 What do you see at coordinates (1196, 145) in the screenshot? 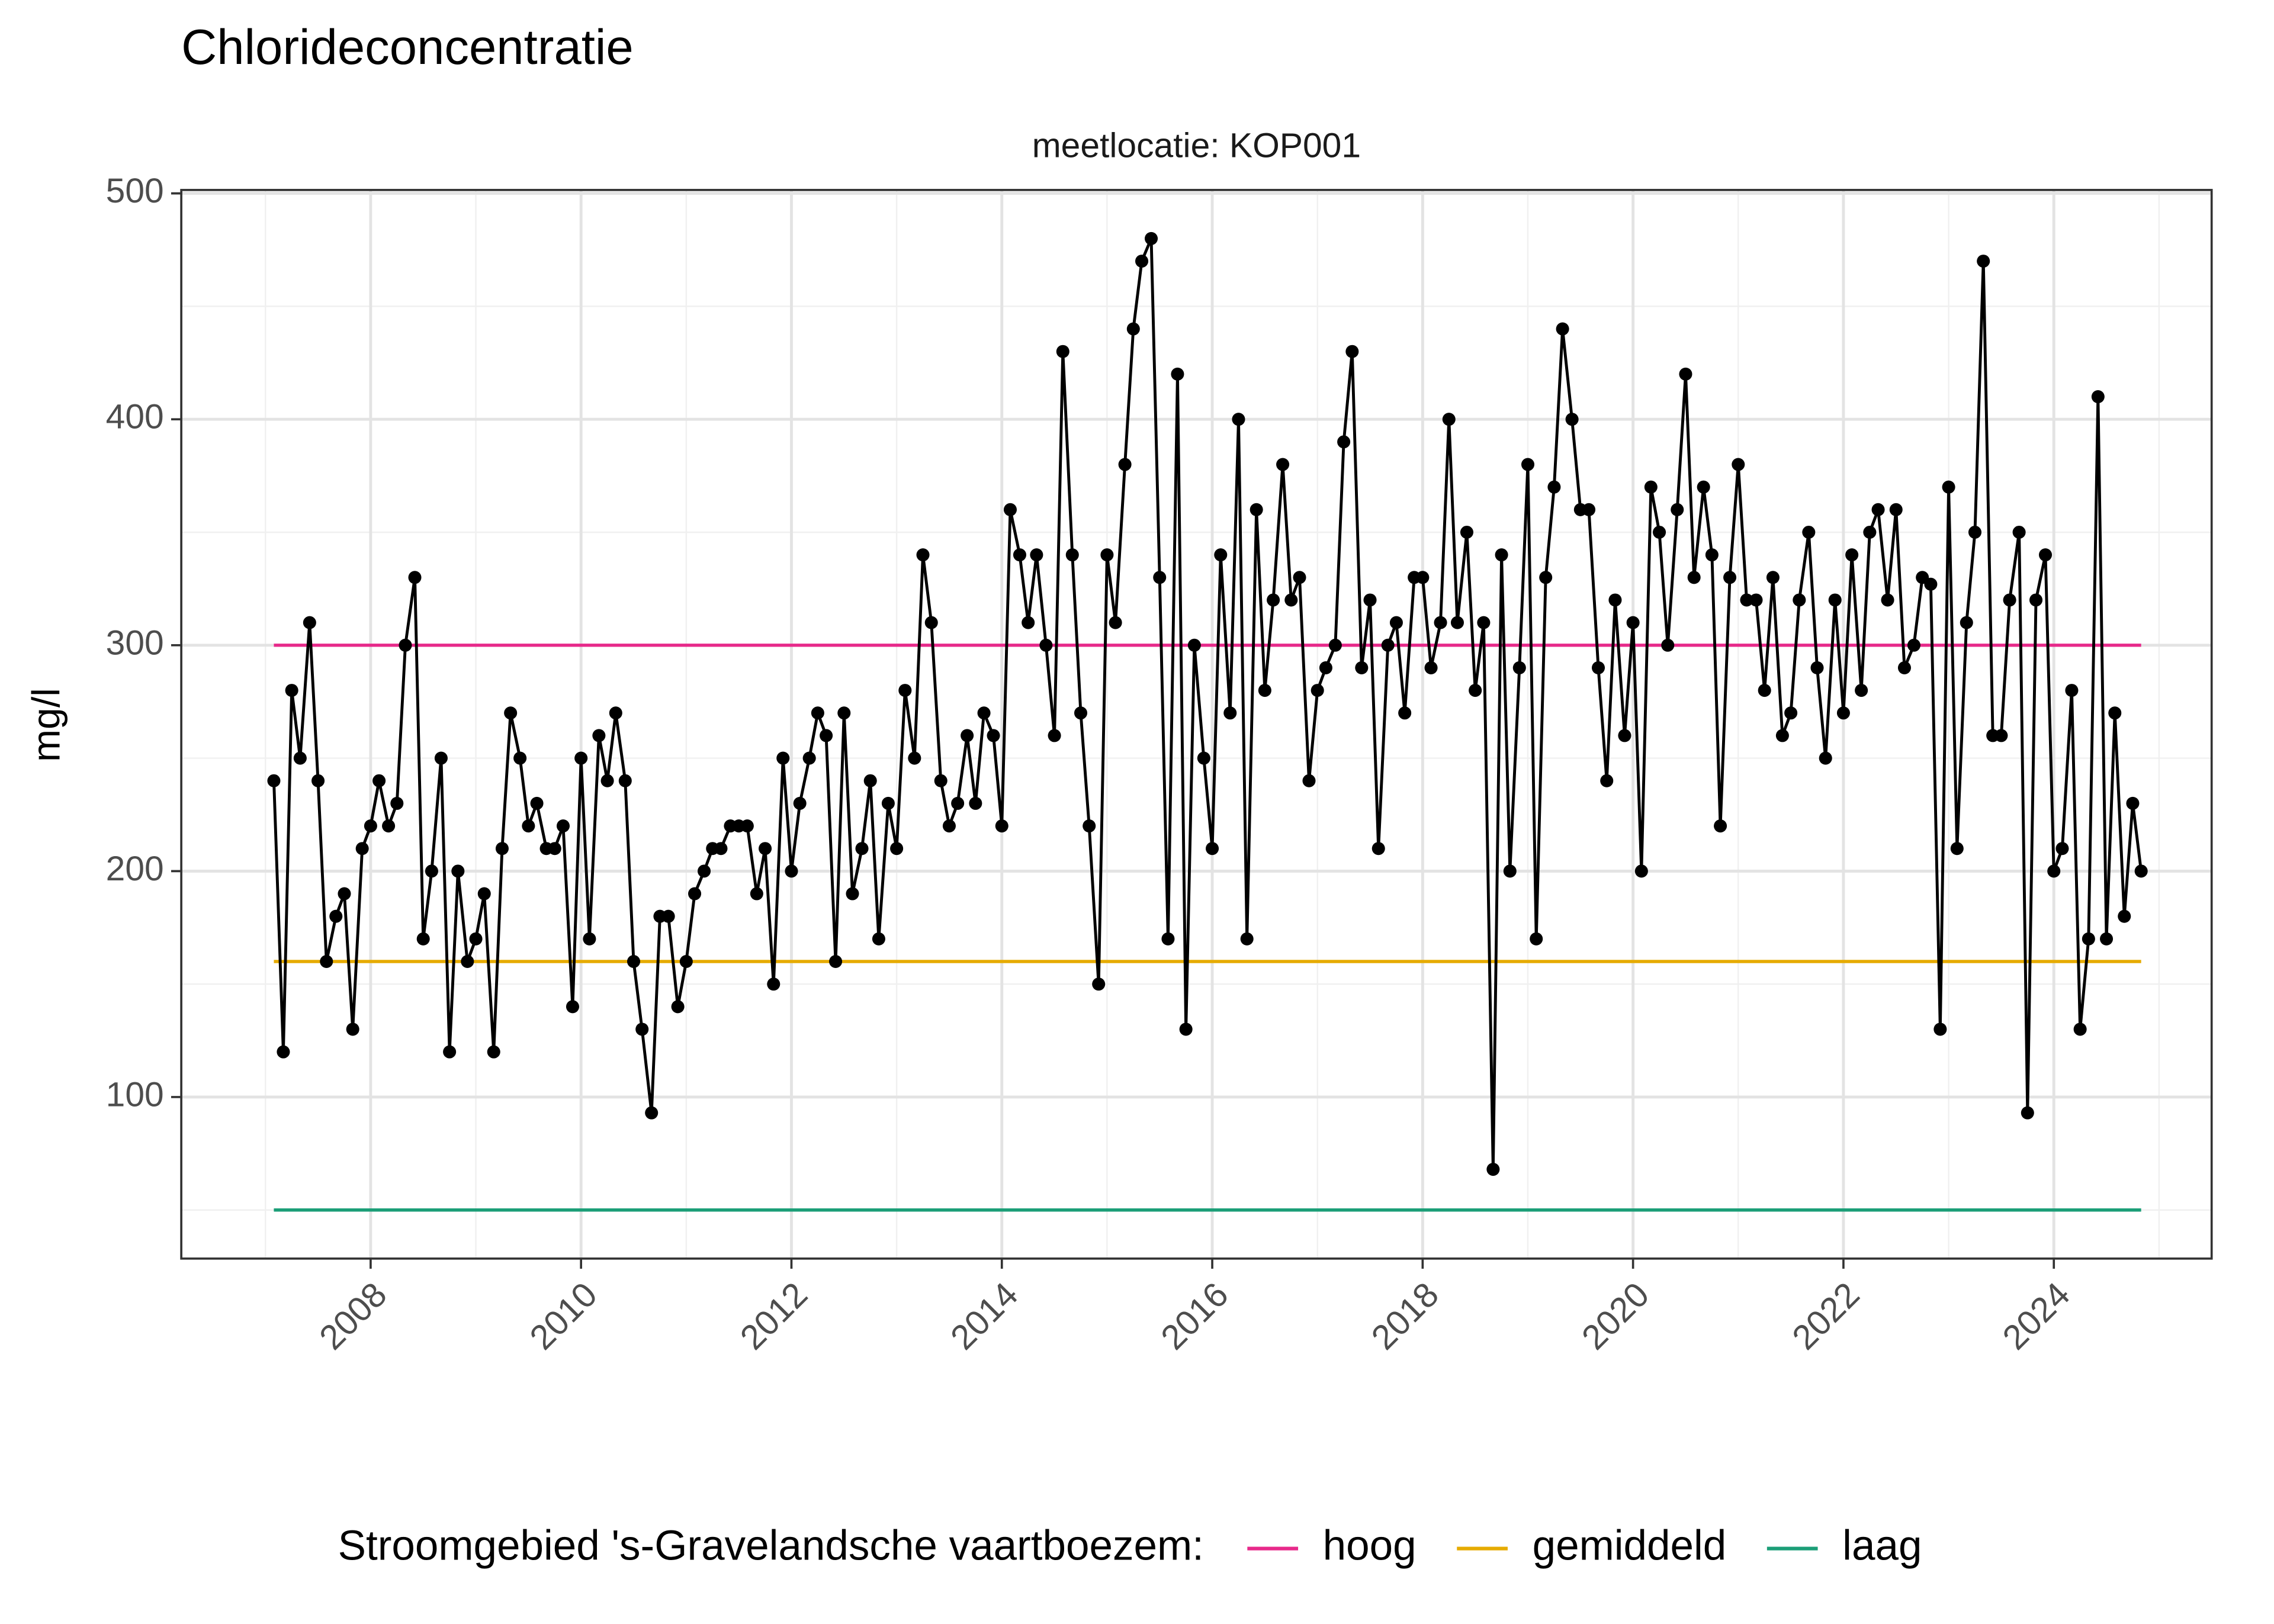
I see `facet-label: meetlocatie: KOP001` at bounding box center [1196, 145].